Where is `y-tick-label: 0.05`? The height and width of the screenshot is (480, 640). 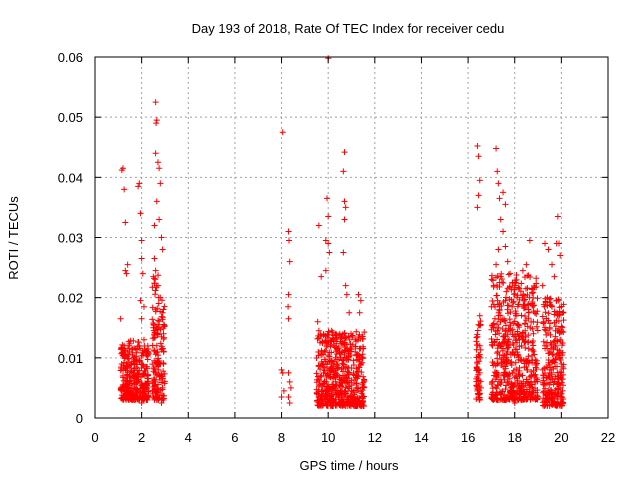
y-tick-label: 0.05 is located at coordinates (70, 117).